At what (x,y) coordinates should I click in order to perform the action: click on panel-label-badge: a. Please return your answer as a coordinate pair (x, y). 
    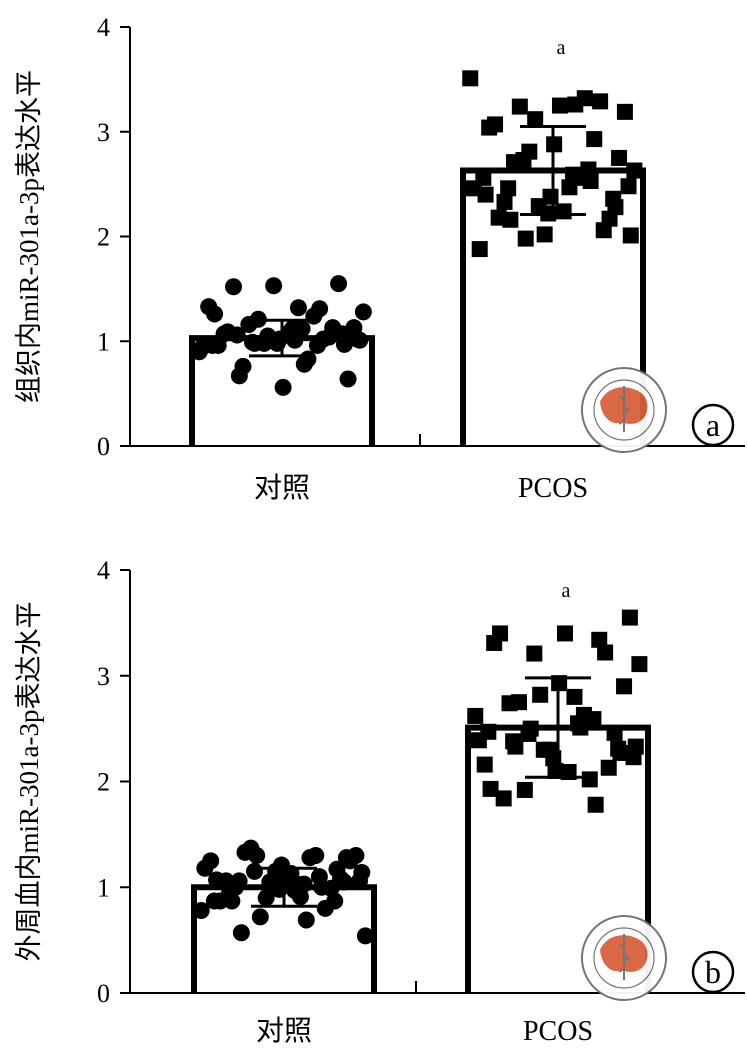
    Looking at the image, I should click on (713, 425).